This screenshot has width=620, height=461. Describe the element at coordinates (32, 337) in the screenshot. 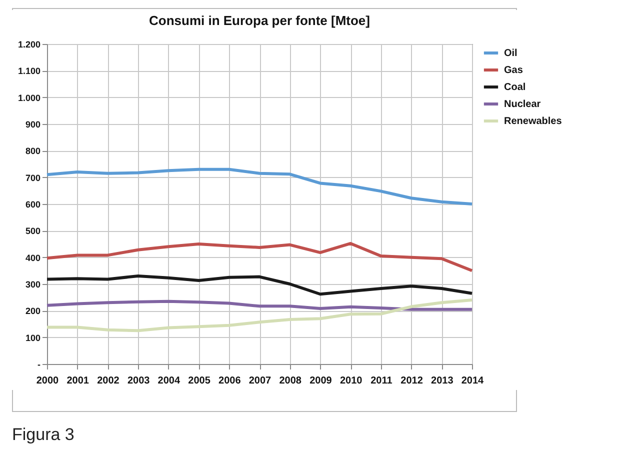

I see `y-tick-label: 100` at that location.